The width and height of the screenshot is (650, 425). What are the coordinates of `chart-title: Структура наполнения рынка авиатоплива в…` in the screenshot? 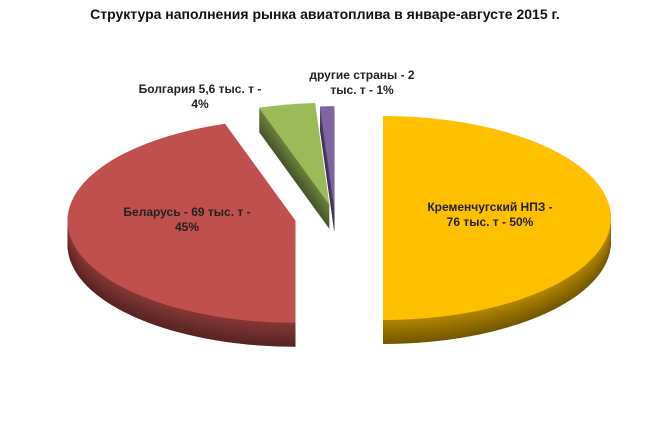 It's located at (325, 14).